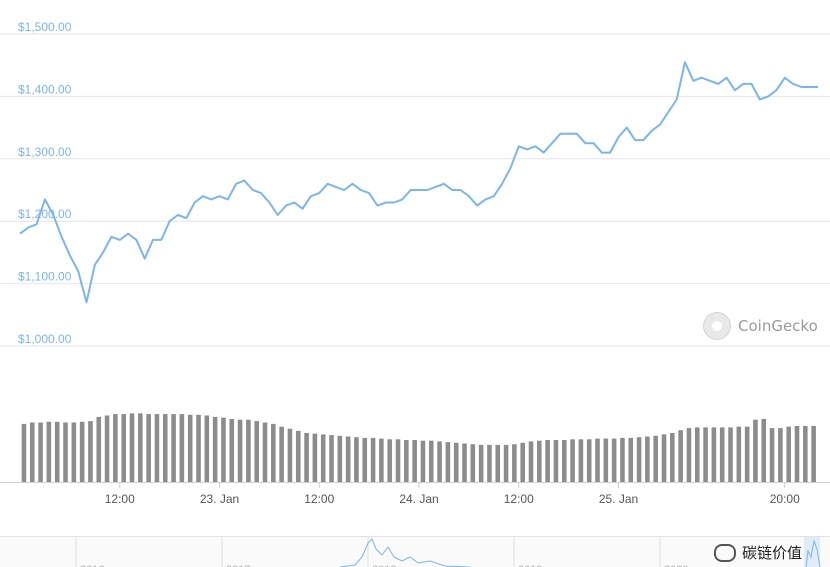  What do you see at coordinates (724, 552) in the screenshot?
I see `wechat-icon` at bounding box center [724, 552].